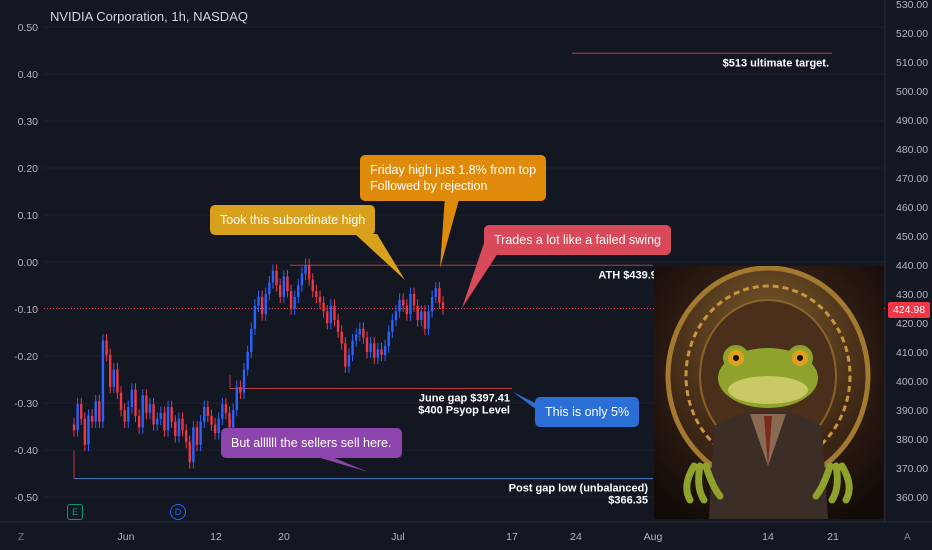 This screenshot has width=932, height=550. I want to click on right-axis-tick: 450.00, so click(912, 237).